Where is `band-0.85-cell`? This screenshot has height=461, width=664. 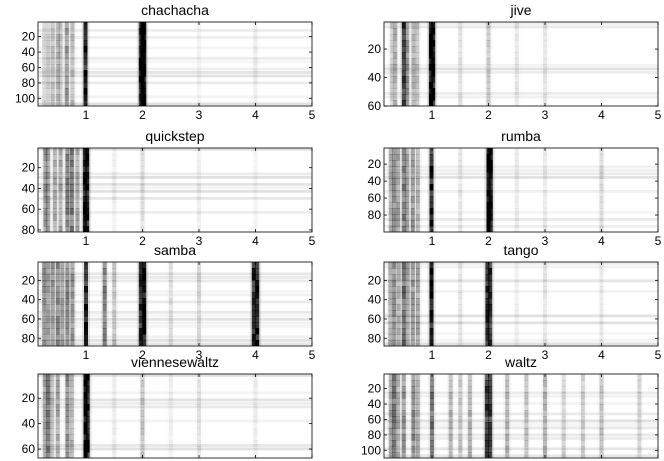 band-0.85-cell is located at coordinates (77, 169).